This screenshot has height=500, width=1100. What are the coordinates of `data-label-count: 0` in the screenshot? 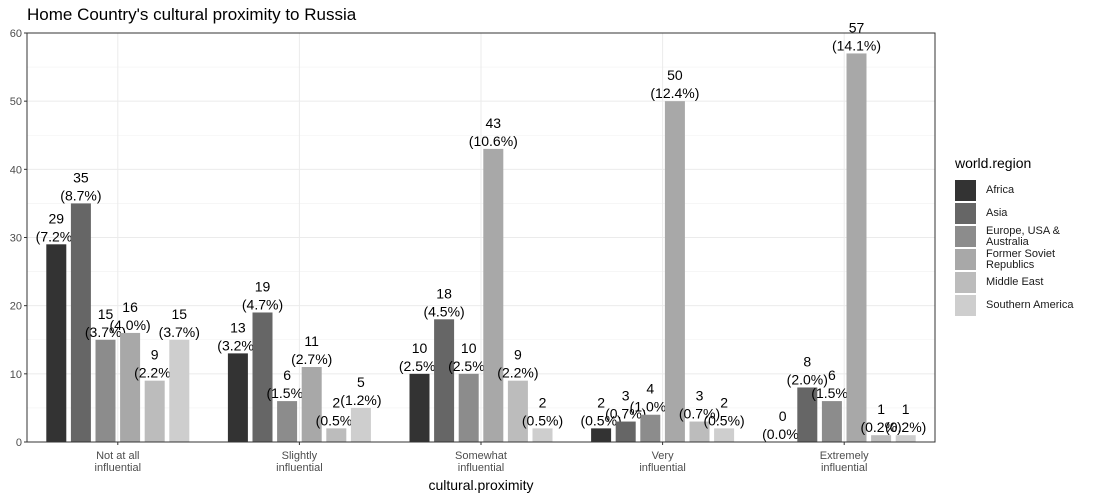 It's located at (783, 416).